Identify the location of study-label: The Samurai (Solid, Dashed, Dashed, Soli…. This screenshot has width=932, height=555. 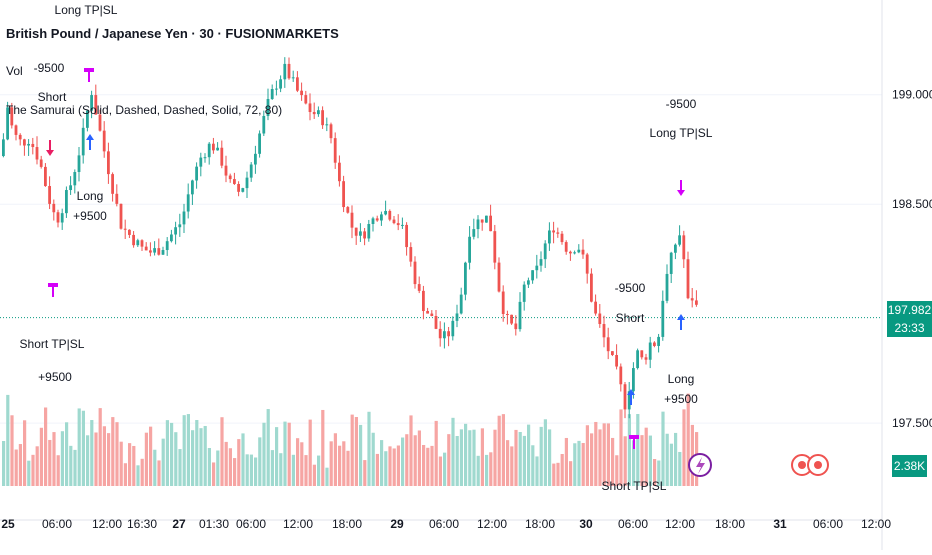
(144, 110).